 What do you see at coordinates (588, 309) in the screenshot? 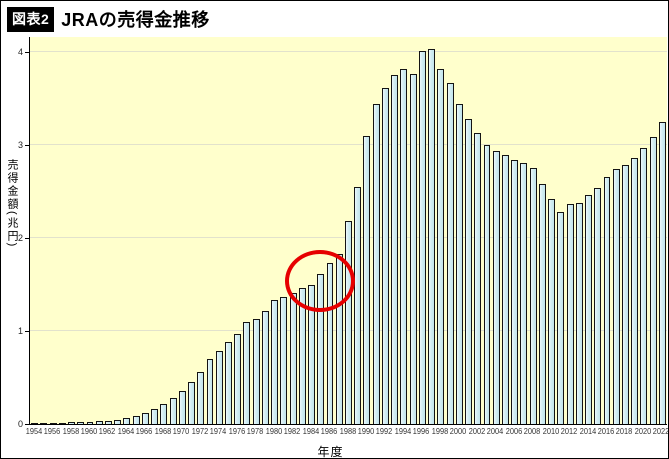
I see `bar-2014` at bounding box center [588, 309].